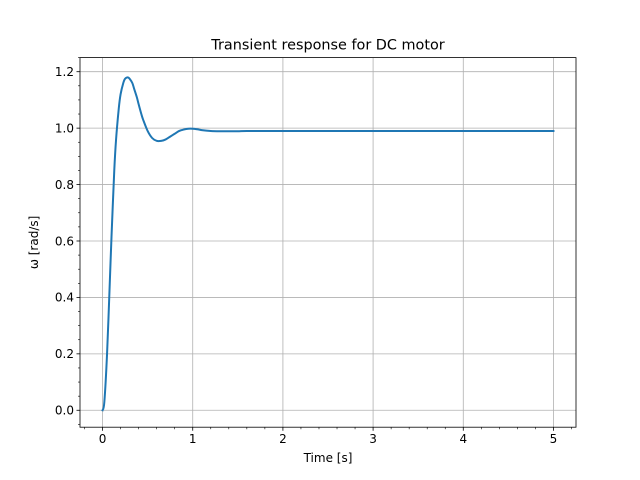 Image resolution: width=640 pixels, height=480 pixels. I want to click on y-axis-label: ω [rad/s], so click(34, 242).